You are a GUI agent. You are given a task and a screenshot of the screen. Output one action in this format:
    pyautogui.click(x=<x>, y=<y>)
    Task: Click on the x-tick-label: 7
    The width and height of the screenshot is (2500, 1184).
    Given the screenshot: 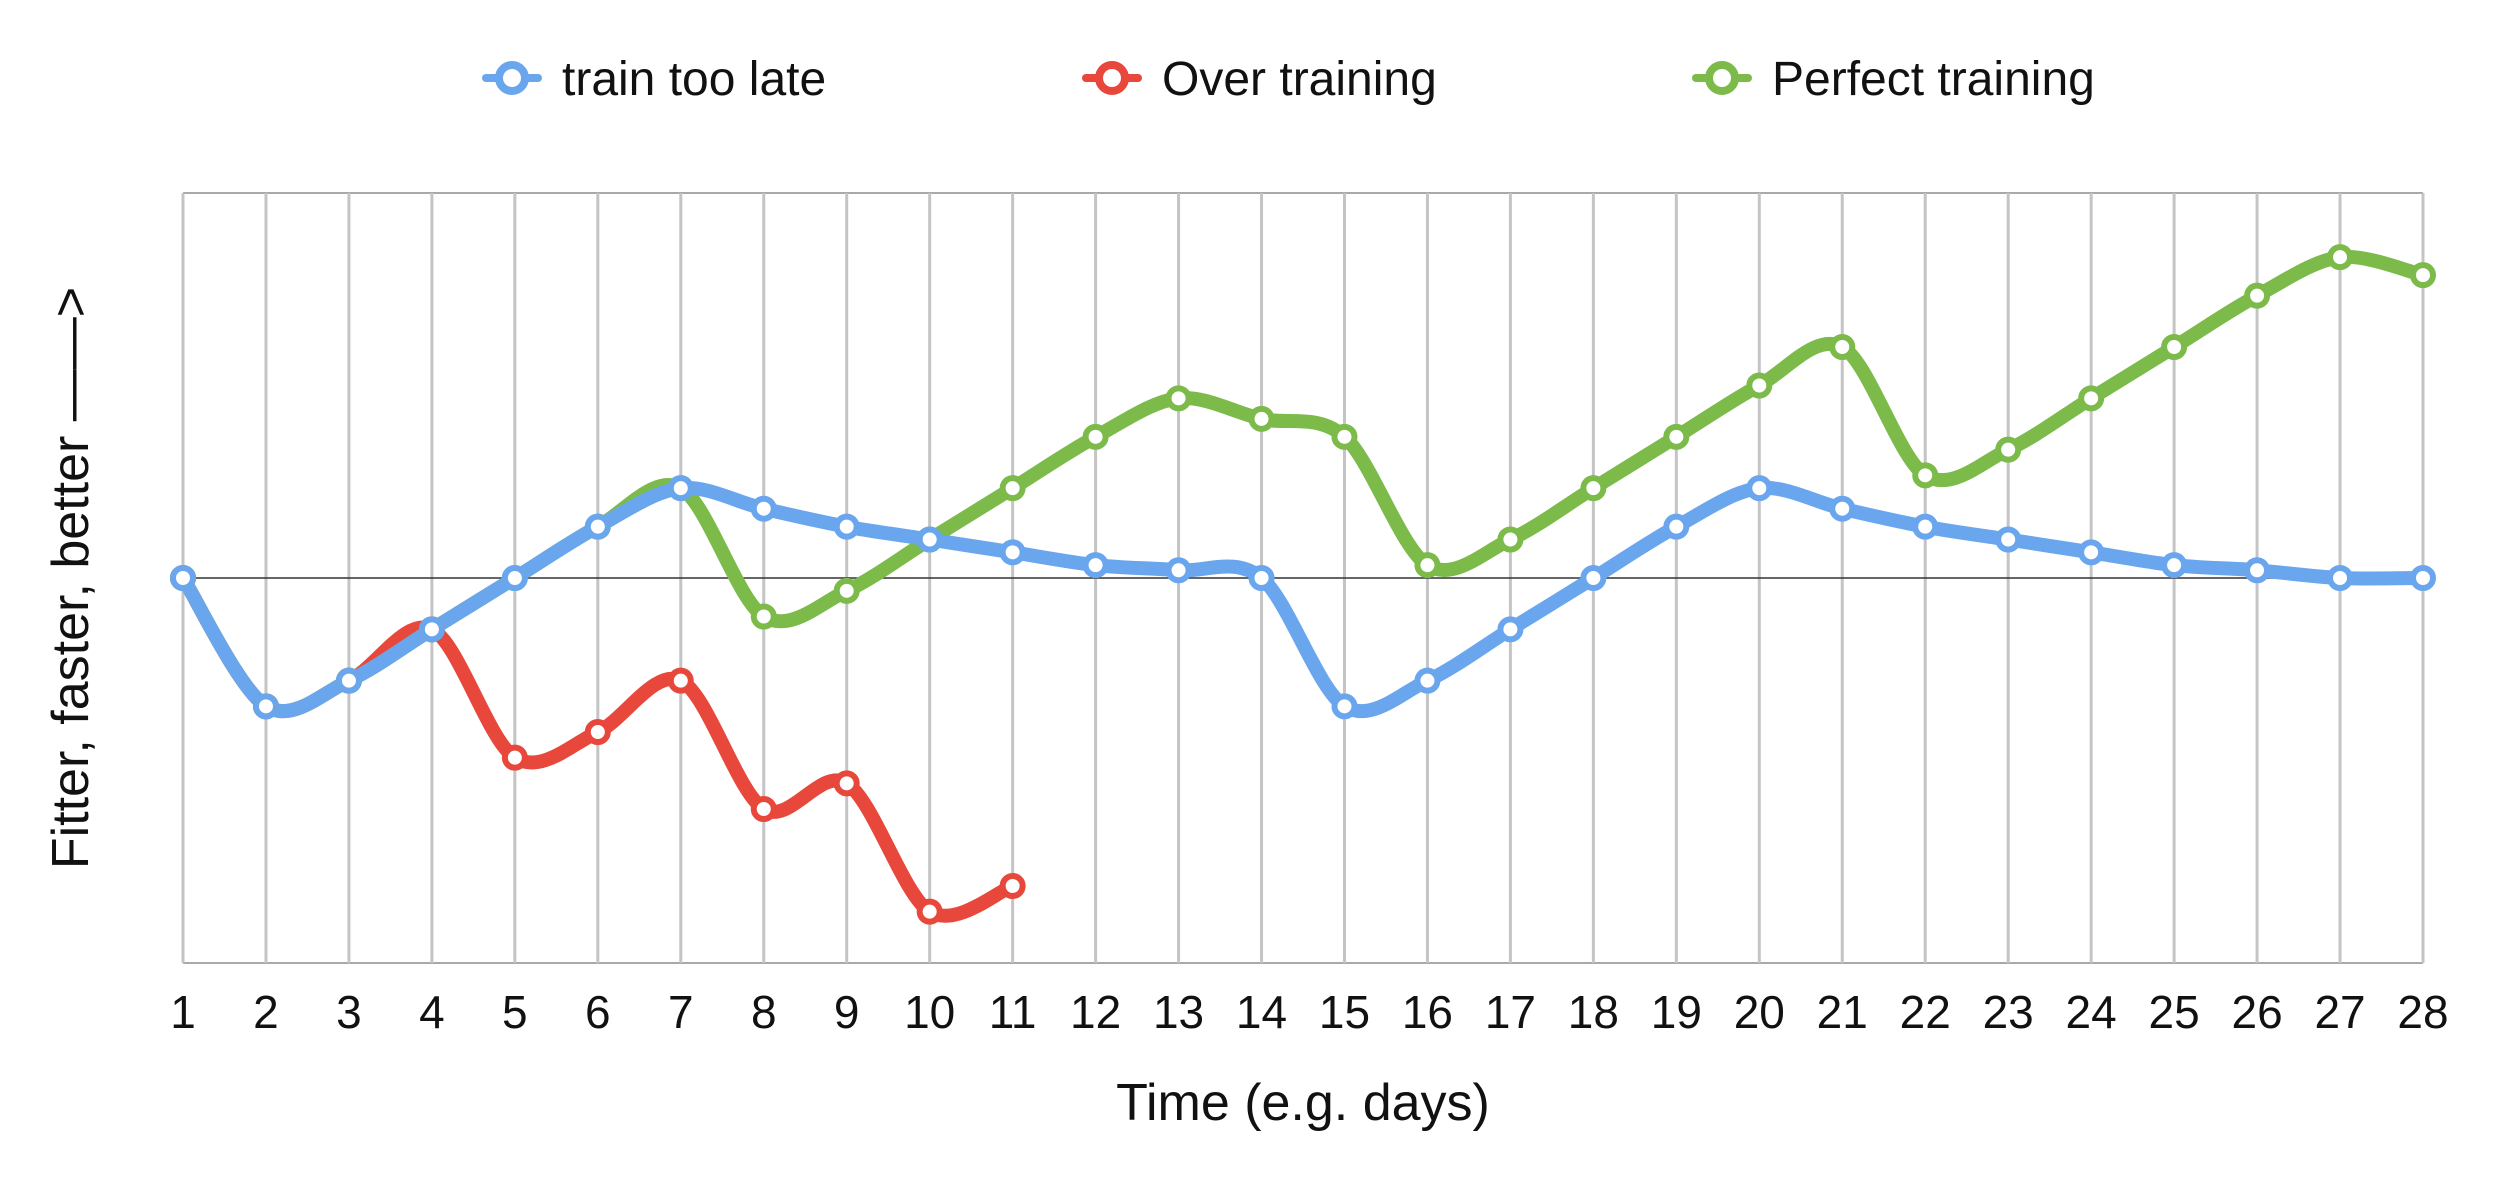 What is the action you would take?
    pyautogui.click(x=681, y=1012)
    